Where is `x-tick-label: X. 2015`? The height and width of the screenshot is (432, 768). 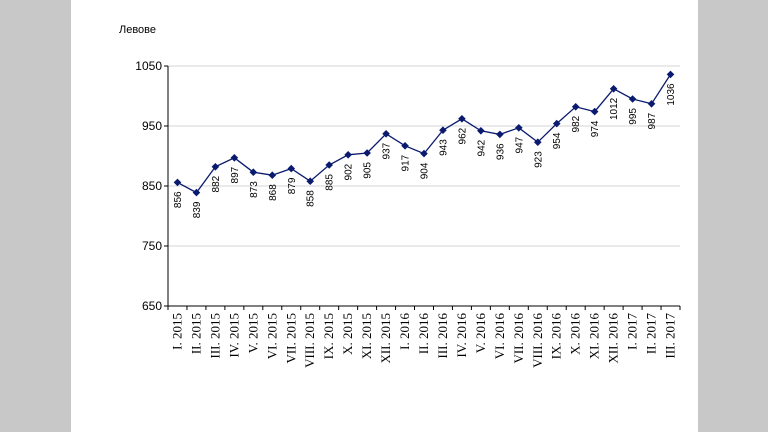
x-tick-label: X. 2015 is located at coordinates (347, 334).